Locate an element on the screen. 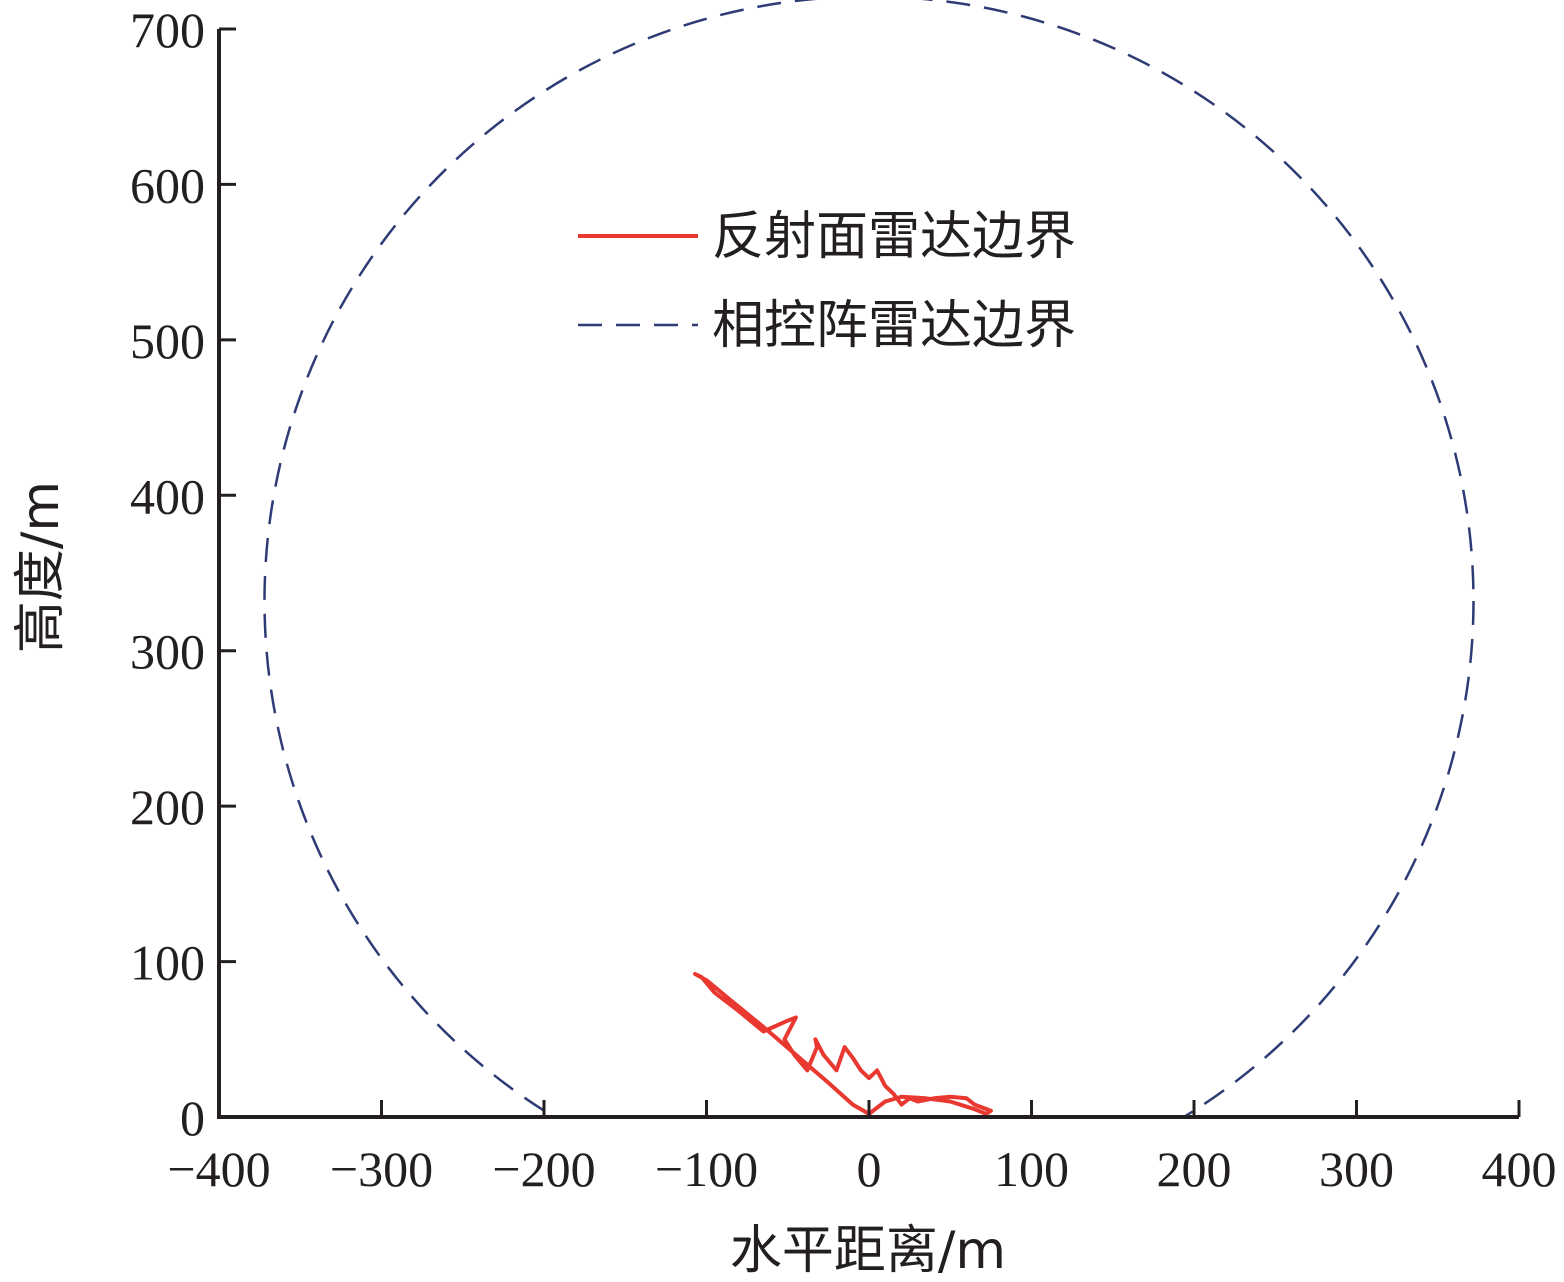  y-tick-label: 300 is located at coordinates (167, 652).